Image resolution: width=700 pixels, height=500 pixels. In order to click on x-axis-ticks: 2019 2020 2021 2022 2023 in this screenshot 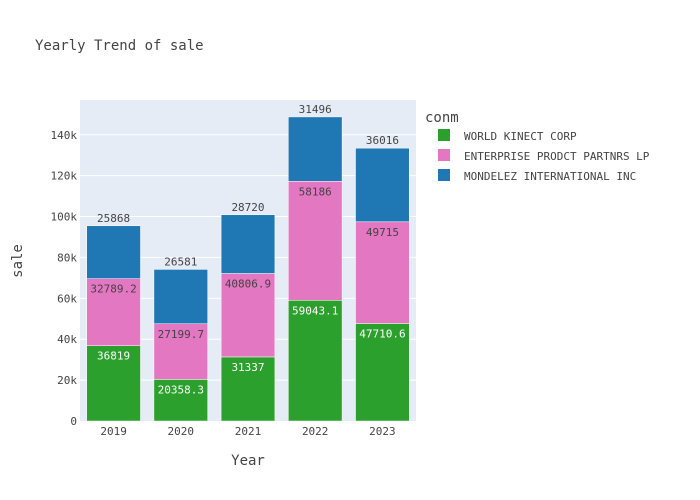, I will do `click(247, 431)`.